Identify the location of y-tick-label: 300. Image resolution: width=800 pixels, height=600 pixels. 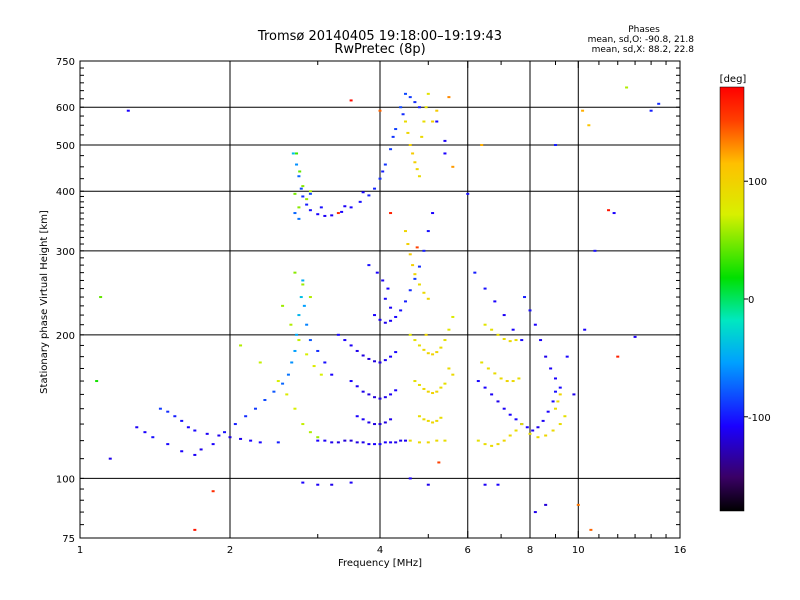
(65, 252).